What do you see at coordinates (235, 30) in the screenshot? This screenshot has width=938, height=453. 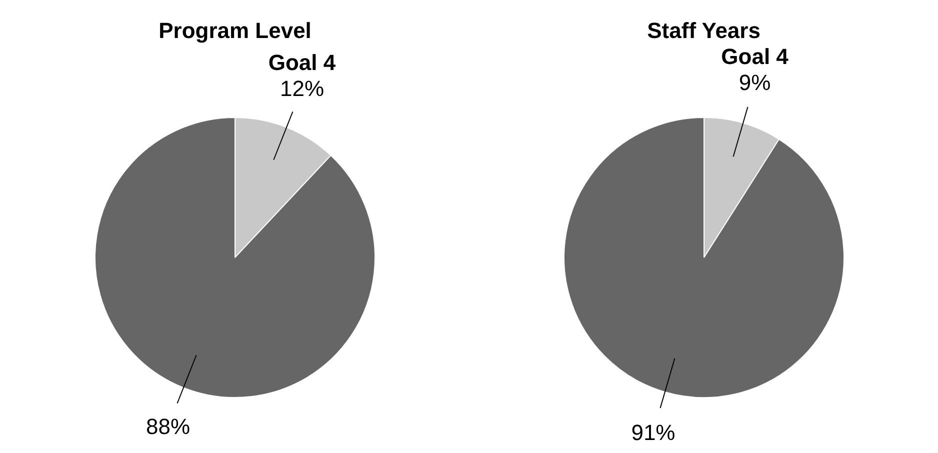 I see `chart-title: Program Level` at bounding box center [235, 30].